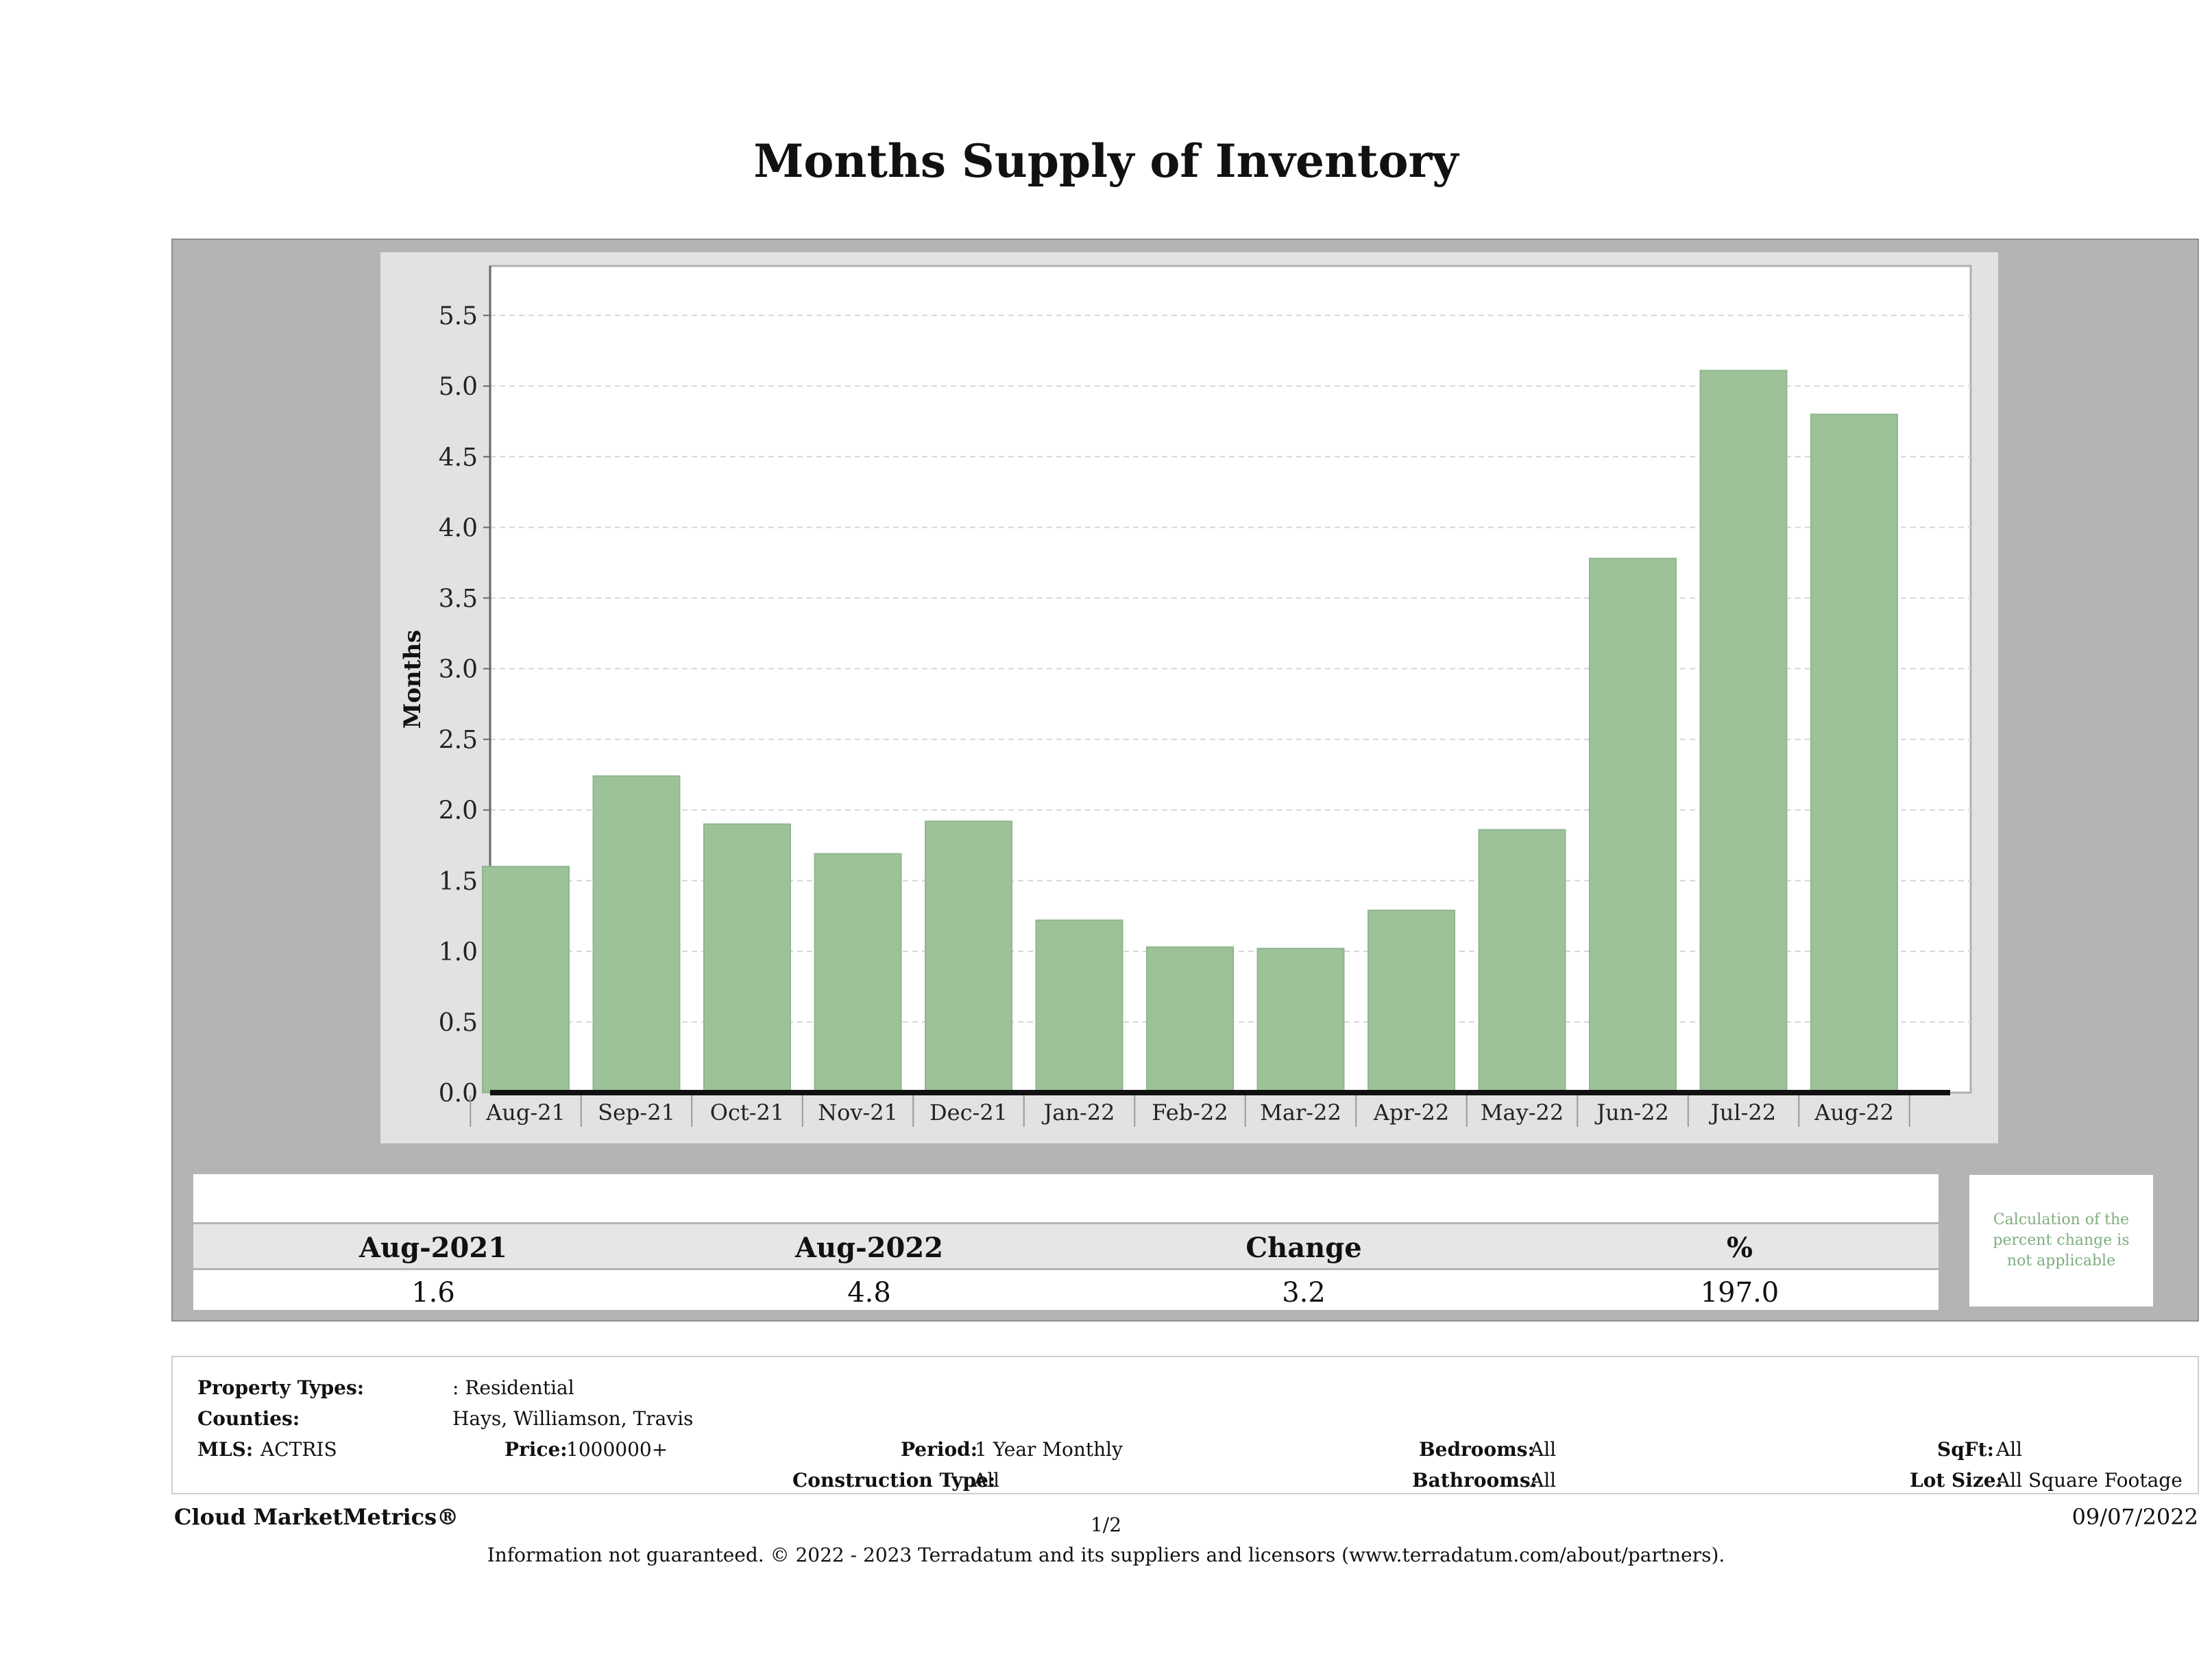  Describe the element at coordinates (1743, 1112) in the screenshot. I see `x-tick-label: Jul-22` at that location.